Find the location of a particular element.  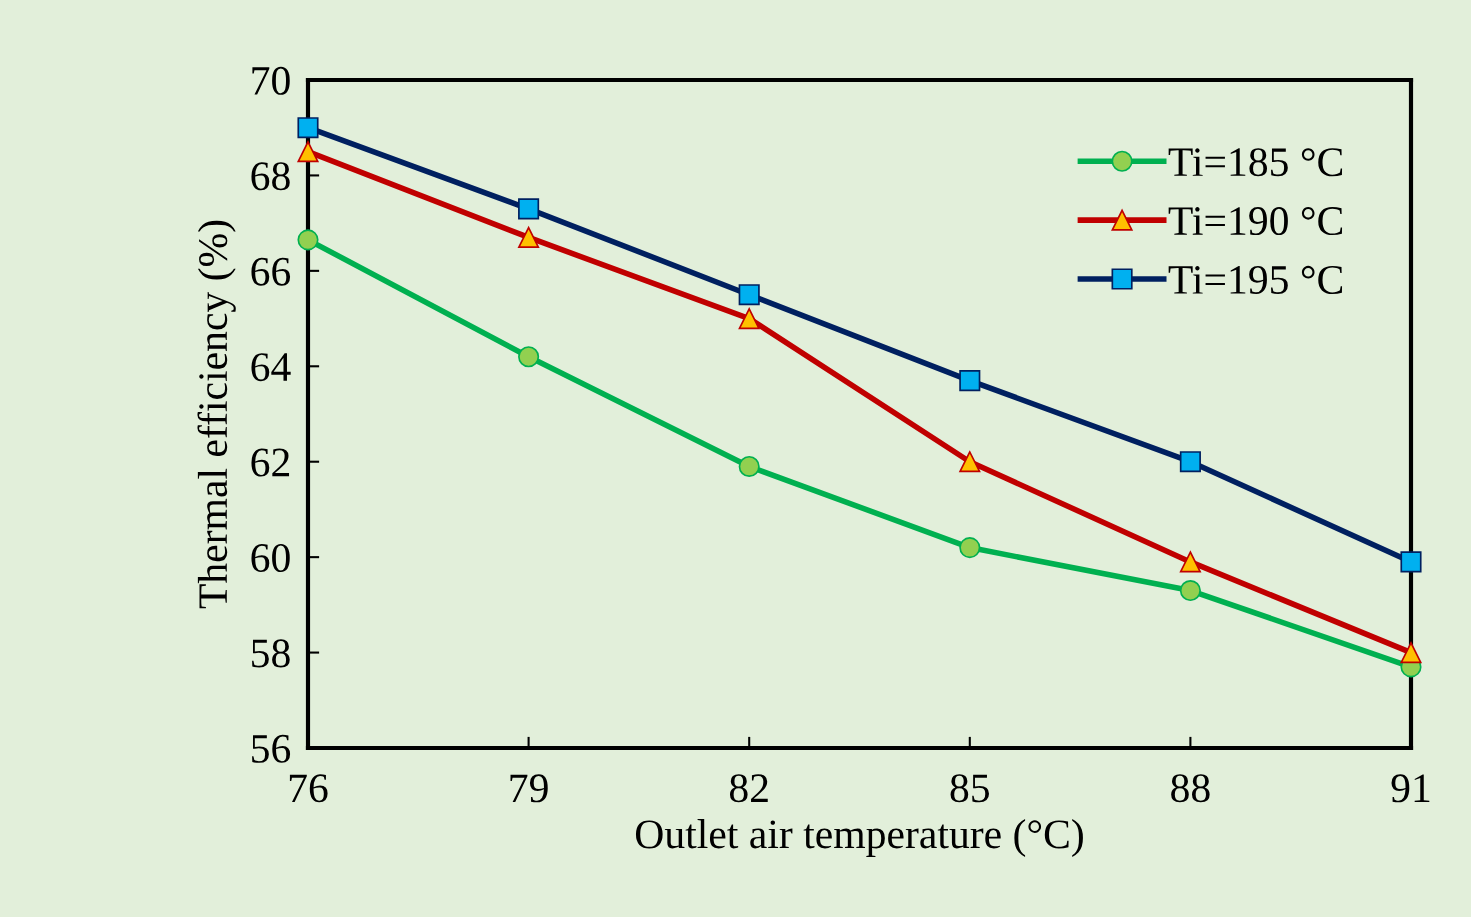

y-tick-label: 66 is located at coordinates (271, 271).